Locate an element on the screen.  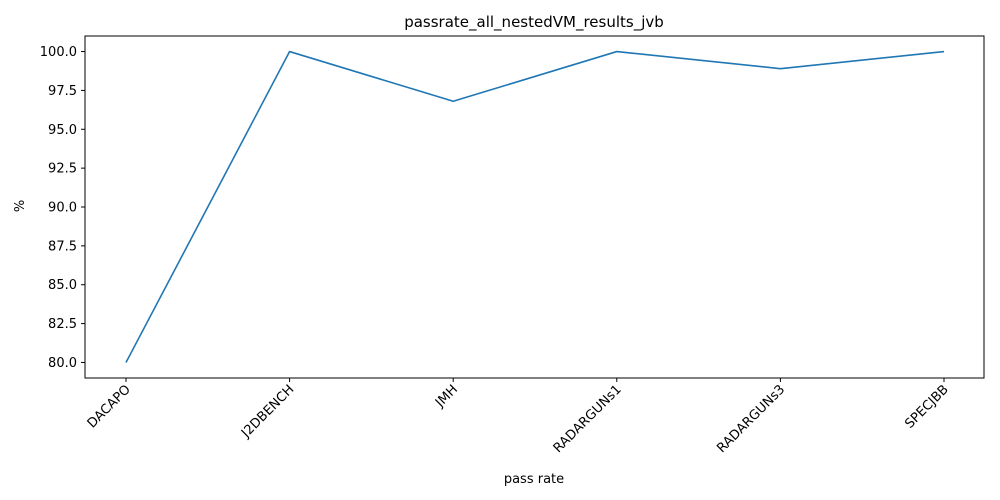
y-tick-label: 85.0 is located at coordinates (62, 285).